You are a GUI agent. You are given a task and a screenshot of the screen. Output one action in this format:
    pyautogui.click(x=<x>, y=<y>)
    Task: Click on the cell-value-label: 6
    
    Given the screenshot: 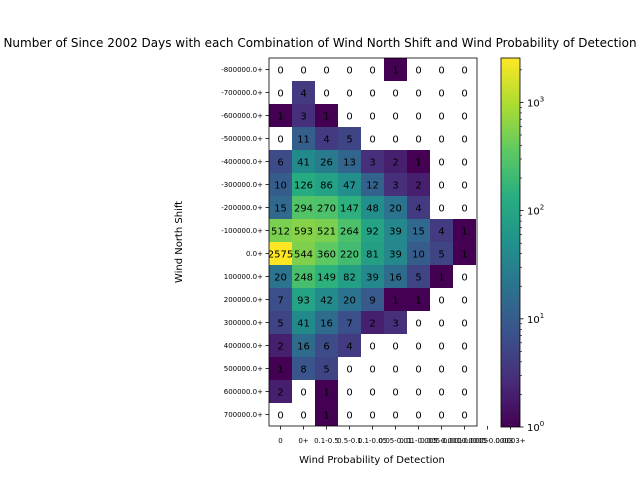 What is the action you would take?
    pyautogui.click(x=280, y=163)
    